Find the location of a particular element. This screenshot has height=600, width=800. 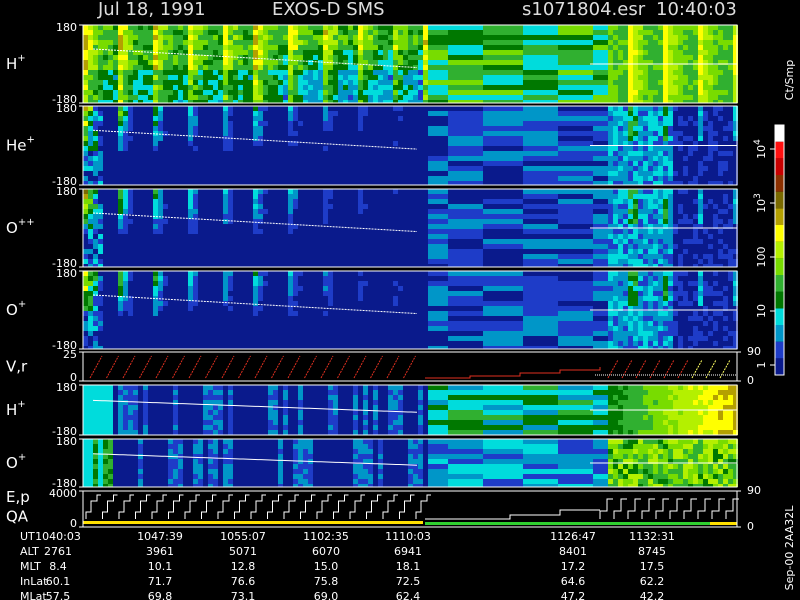

table-cell: 8401 is located at coordinates (573, 551).